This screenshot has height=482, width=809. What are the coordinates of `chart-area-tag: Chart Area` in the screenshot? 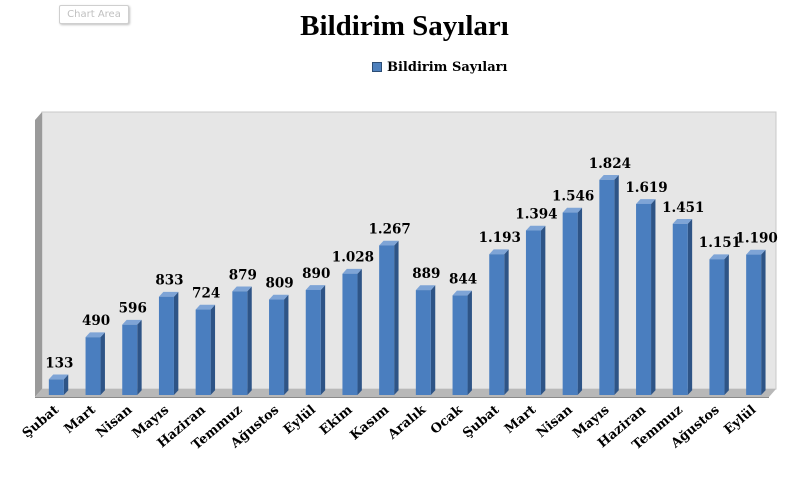 It's located at (94, 14).